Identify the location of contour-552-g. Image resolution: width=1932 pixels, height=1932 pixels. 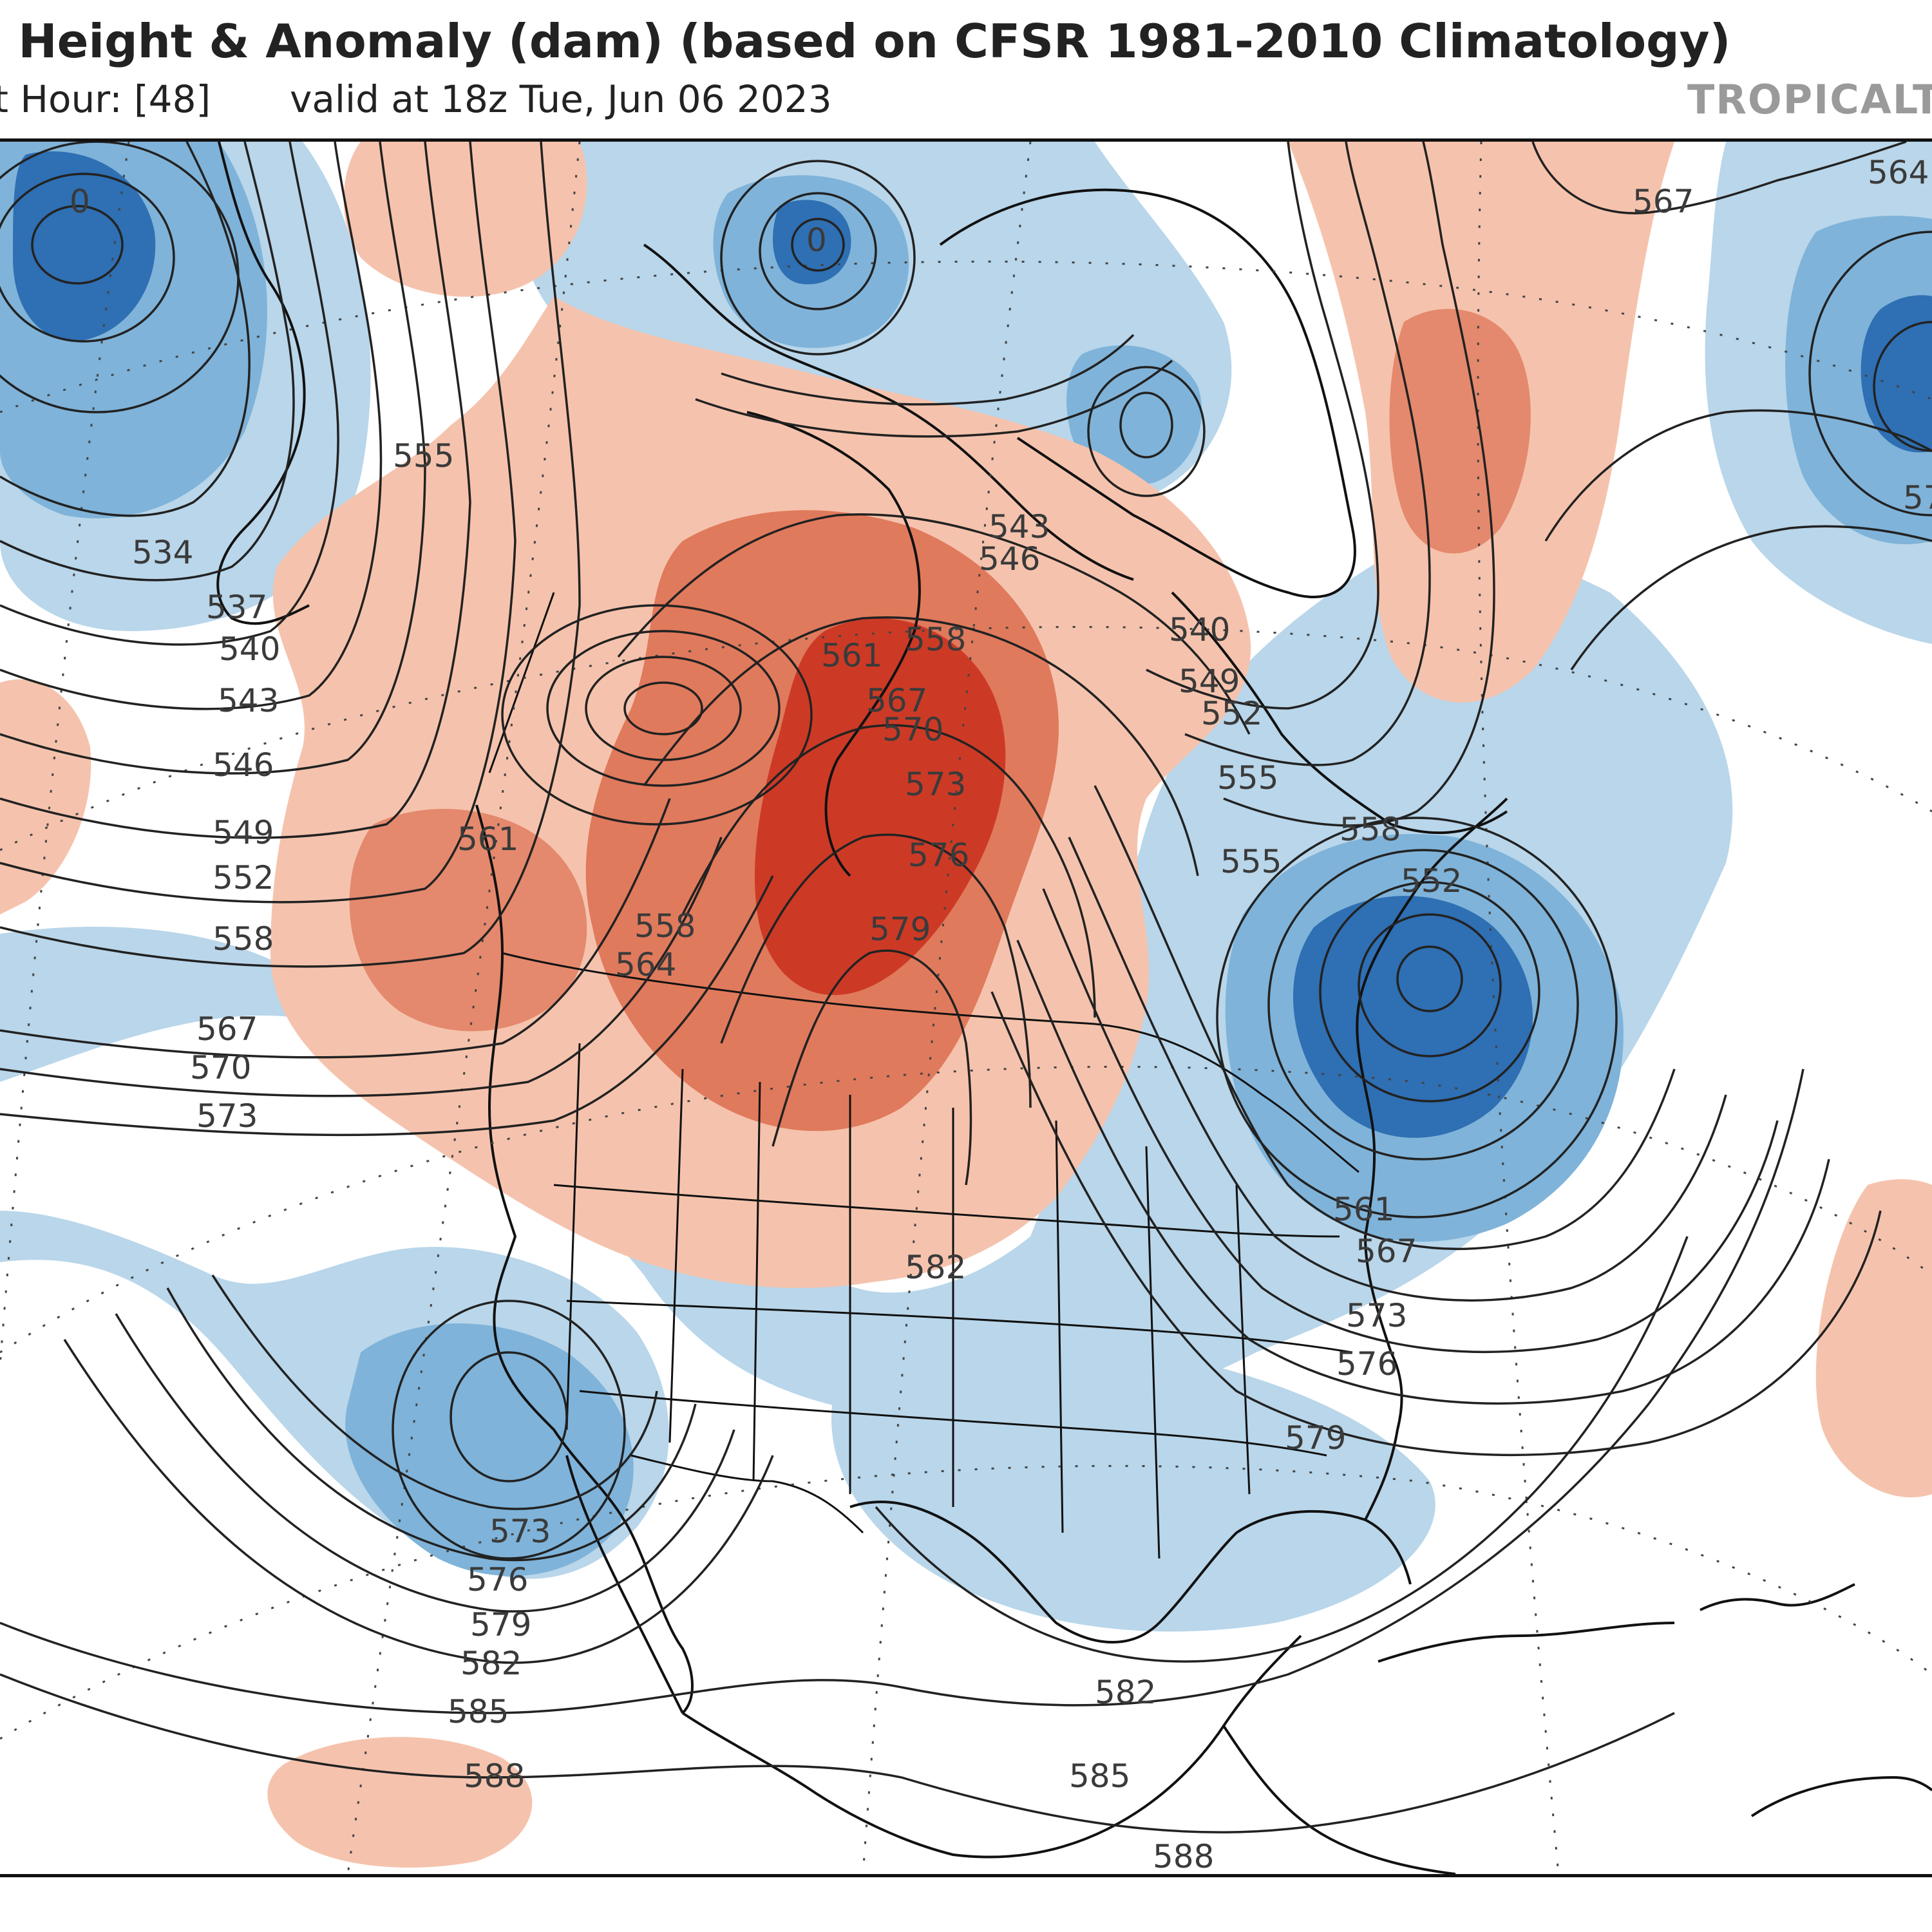
(1262, 426).